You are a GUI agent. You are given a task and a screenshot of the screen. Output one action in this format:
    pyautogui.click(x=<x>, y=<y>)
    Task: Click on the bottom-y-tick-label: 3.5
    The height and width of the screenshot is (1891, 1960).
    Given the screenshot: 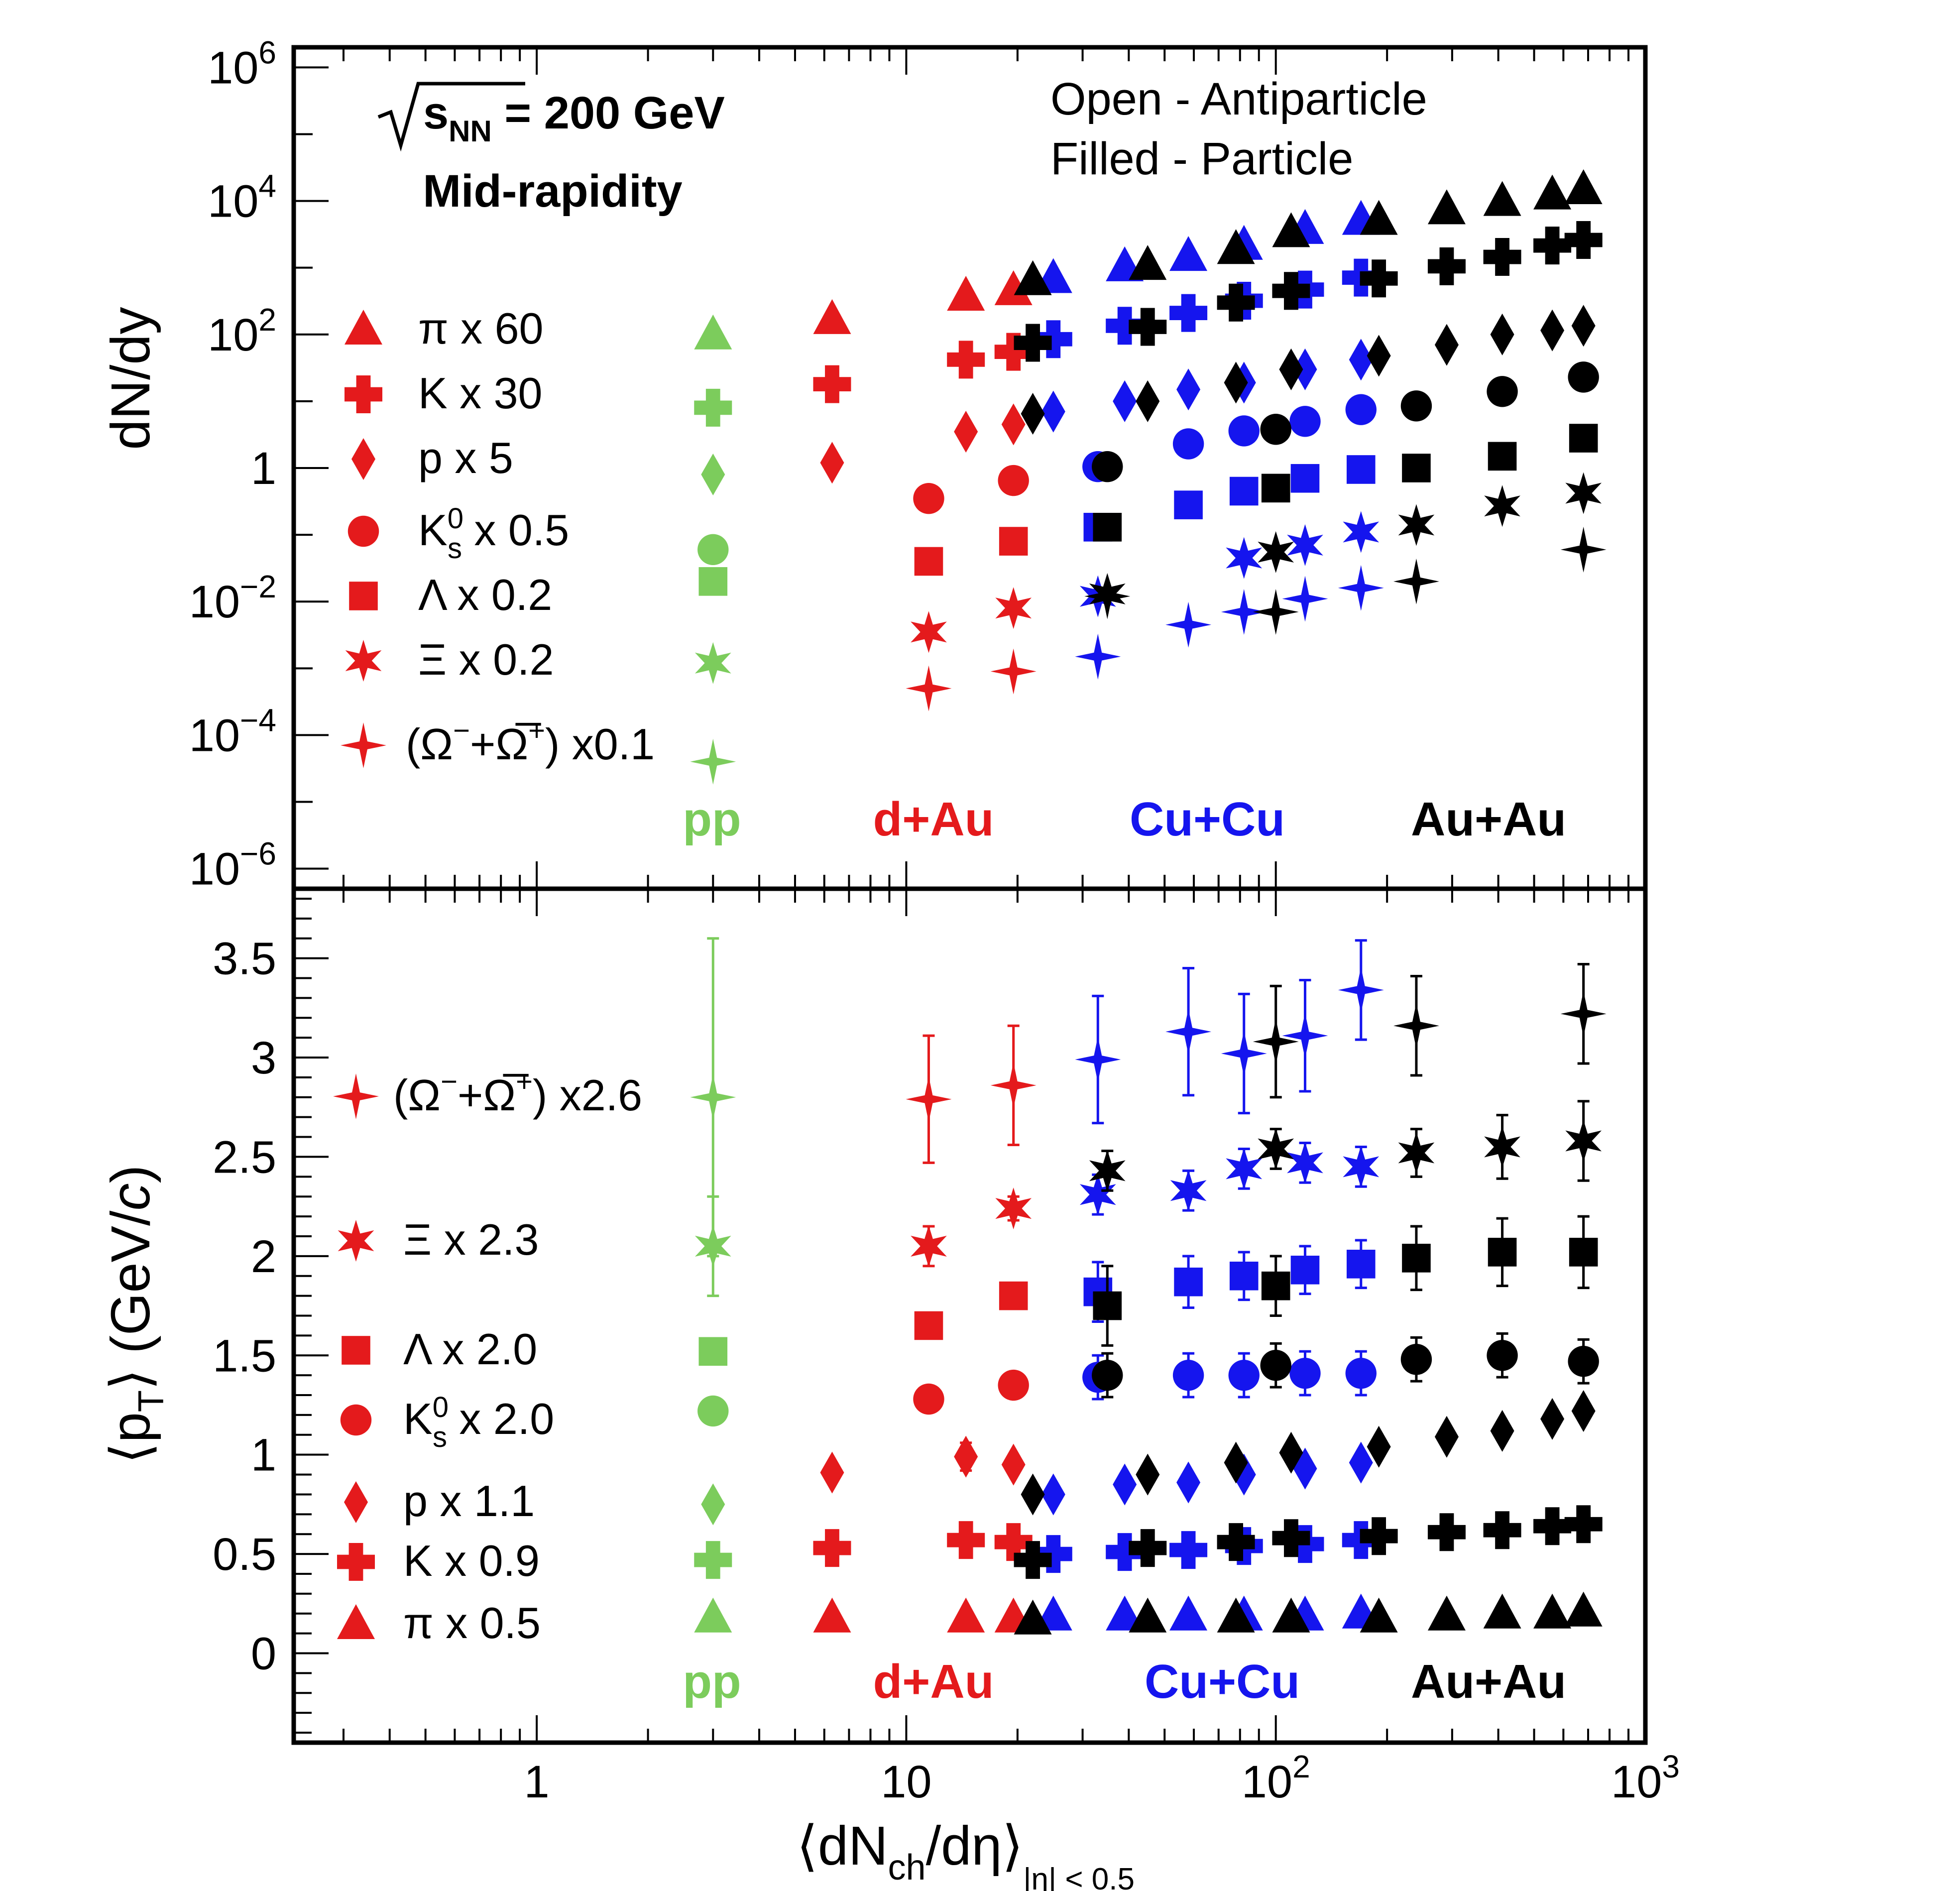 What is the action you would take?
    pyautogui.click(x=245, y=959)
    